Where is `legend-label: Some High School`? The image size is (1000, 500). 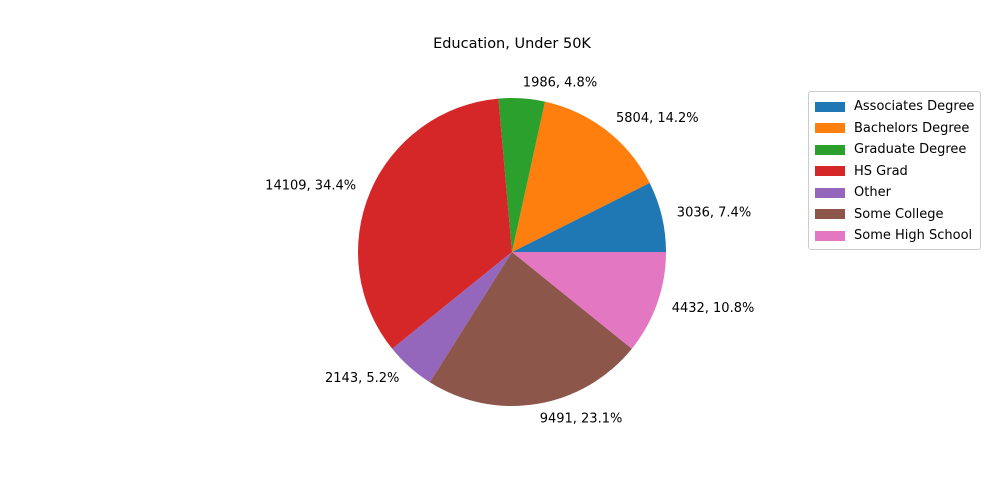 legend-label: Some High School is located at coordinates (913, 236).